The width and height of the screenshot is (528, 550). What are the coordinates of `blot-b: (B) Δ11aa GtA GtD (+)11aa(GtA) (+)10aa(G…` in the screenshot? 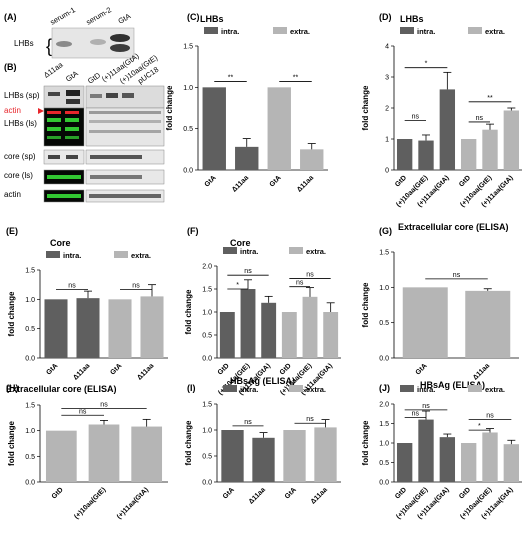 It's located at (84, 127).